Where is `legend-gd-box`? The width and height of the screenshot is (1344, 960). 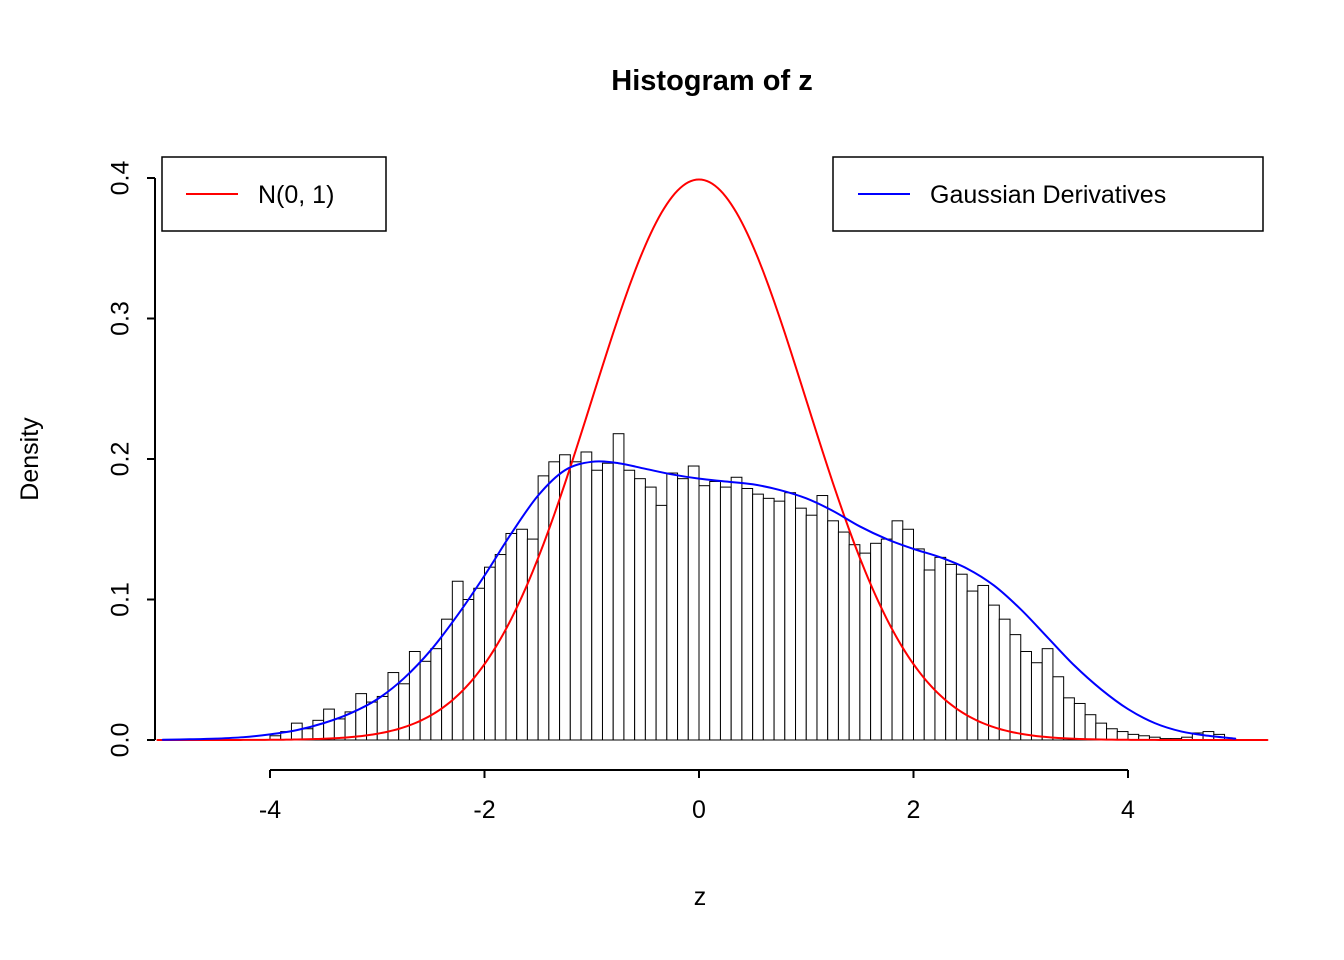
legend-gd-box is located at coordinates (1048, 194).